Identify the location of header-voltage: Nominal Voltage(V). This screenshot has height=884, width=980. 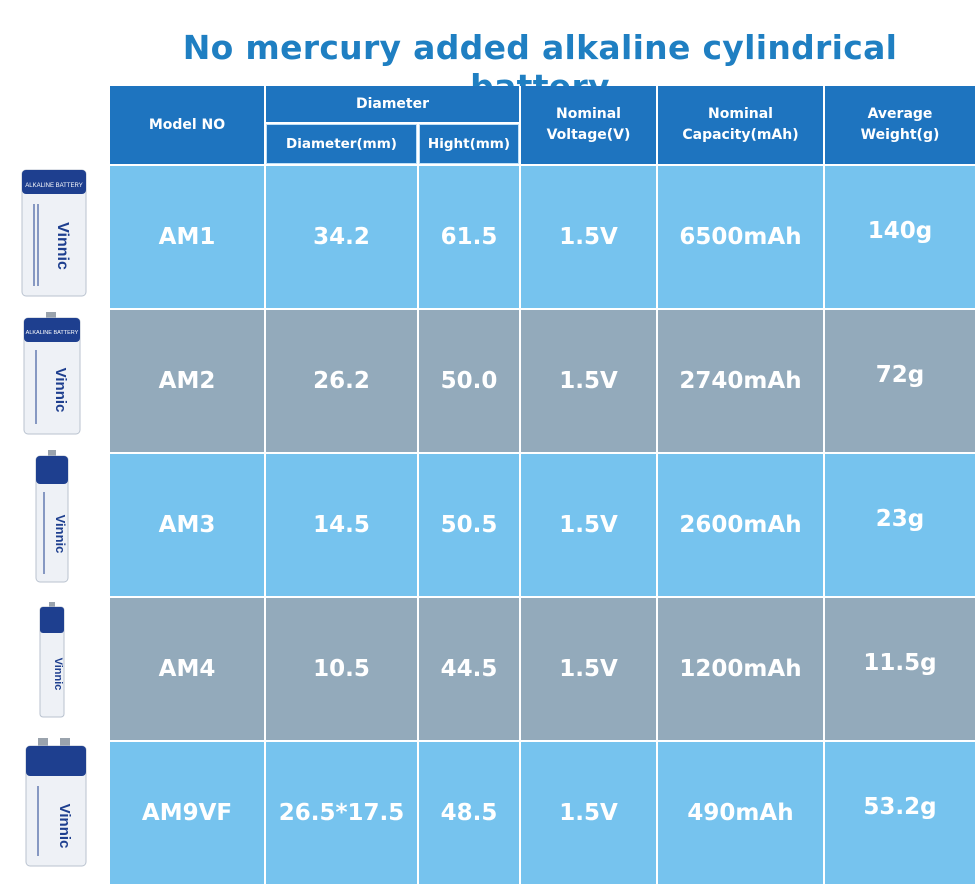
(588, 125).